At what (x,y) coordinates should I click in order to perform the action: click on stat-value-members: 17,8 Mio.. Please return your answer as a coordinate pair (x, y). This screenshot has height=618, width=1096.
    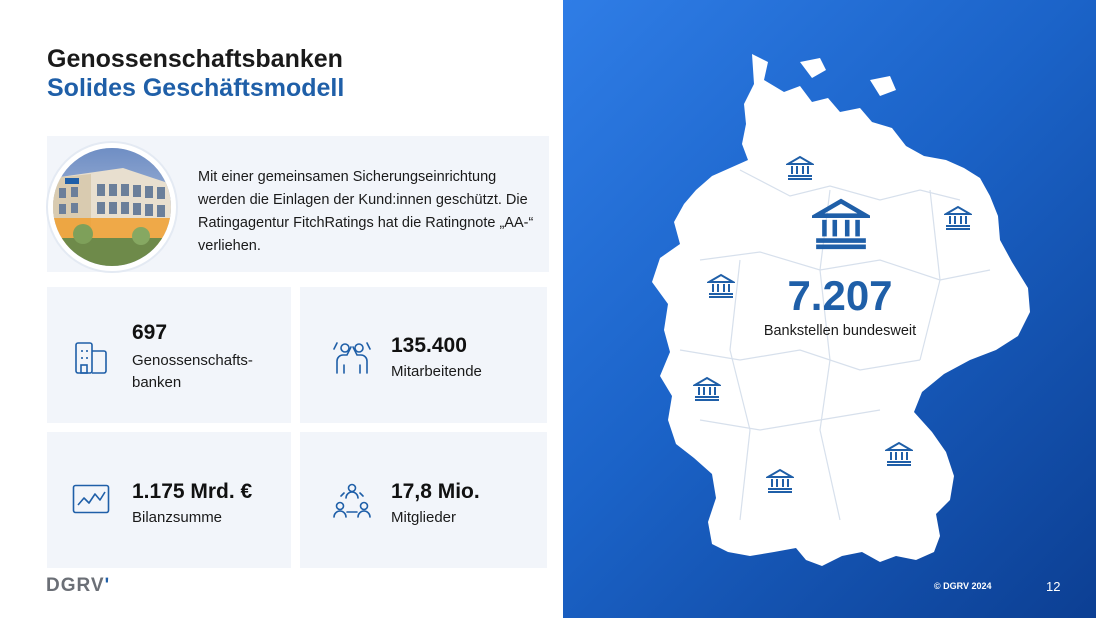
    Looking at the image, I should click on (435, 491).